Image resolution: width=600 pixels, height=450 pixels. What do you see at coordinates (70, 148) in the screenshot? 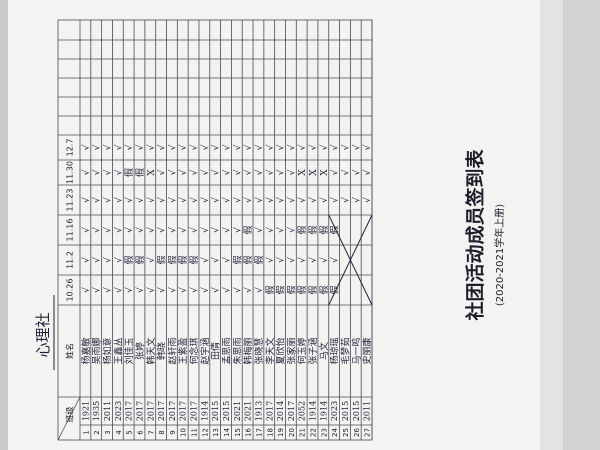
I see `column-header: 12.7` at bounding box center [70, 148].